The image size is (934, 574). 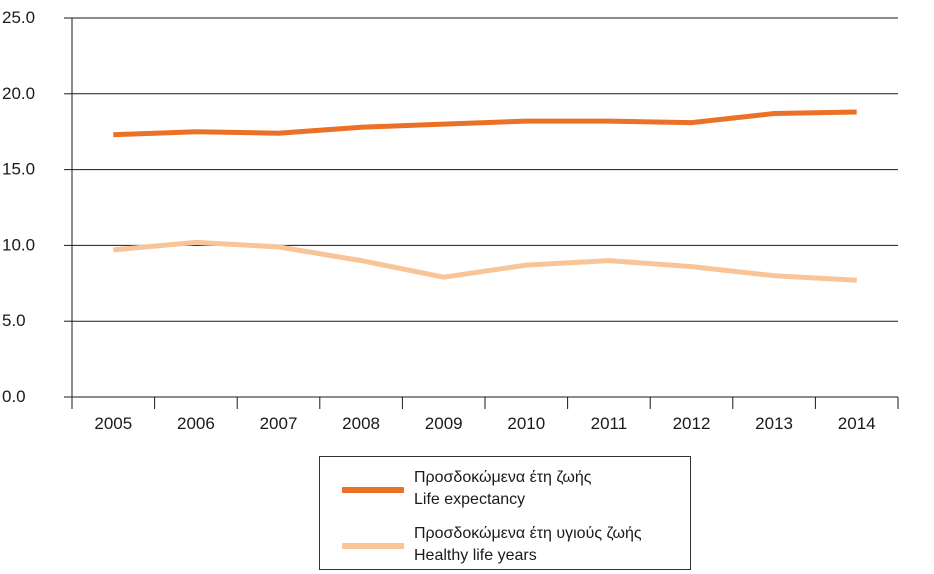 I want to click on x-tick-label: 2005, so click(x=113, y=423).